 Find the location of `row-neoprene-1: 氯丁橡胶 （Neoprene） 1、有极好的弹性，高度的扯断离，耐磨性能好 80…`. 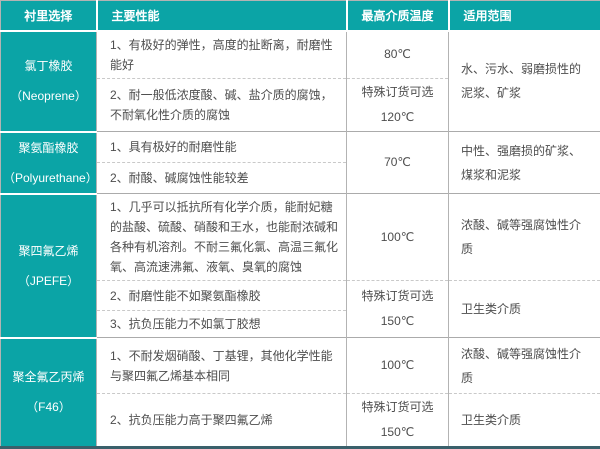

row-neoprene-1: 氯丁橡胶 （Neoprene） 1、有极好的弹性，高度的扯断离，耐磨性能好 80… is located at coordinates (300, 55).